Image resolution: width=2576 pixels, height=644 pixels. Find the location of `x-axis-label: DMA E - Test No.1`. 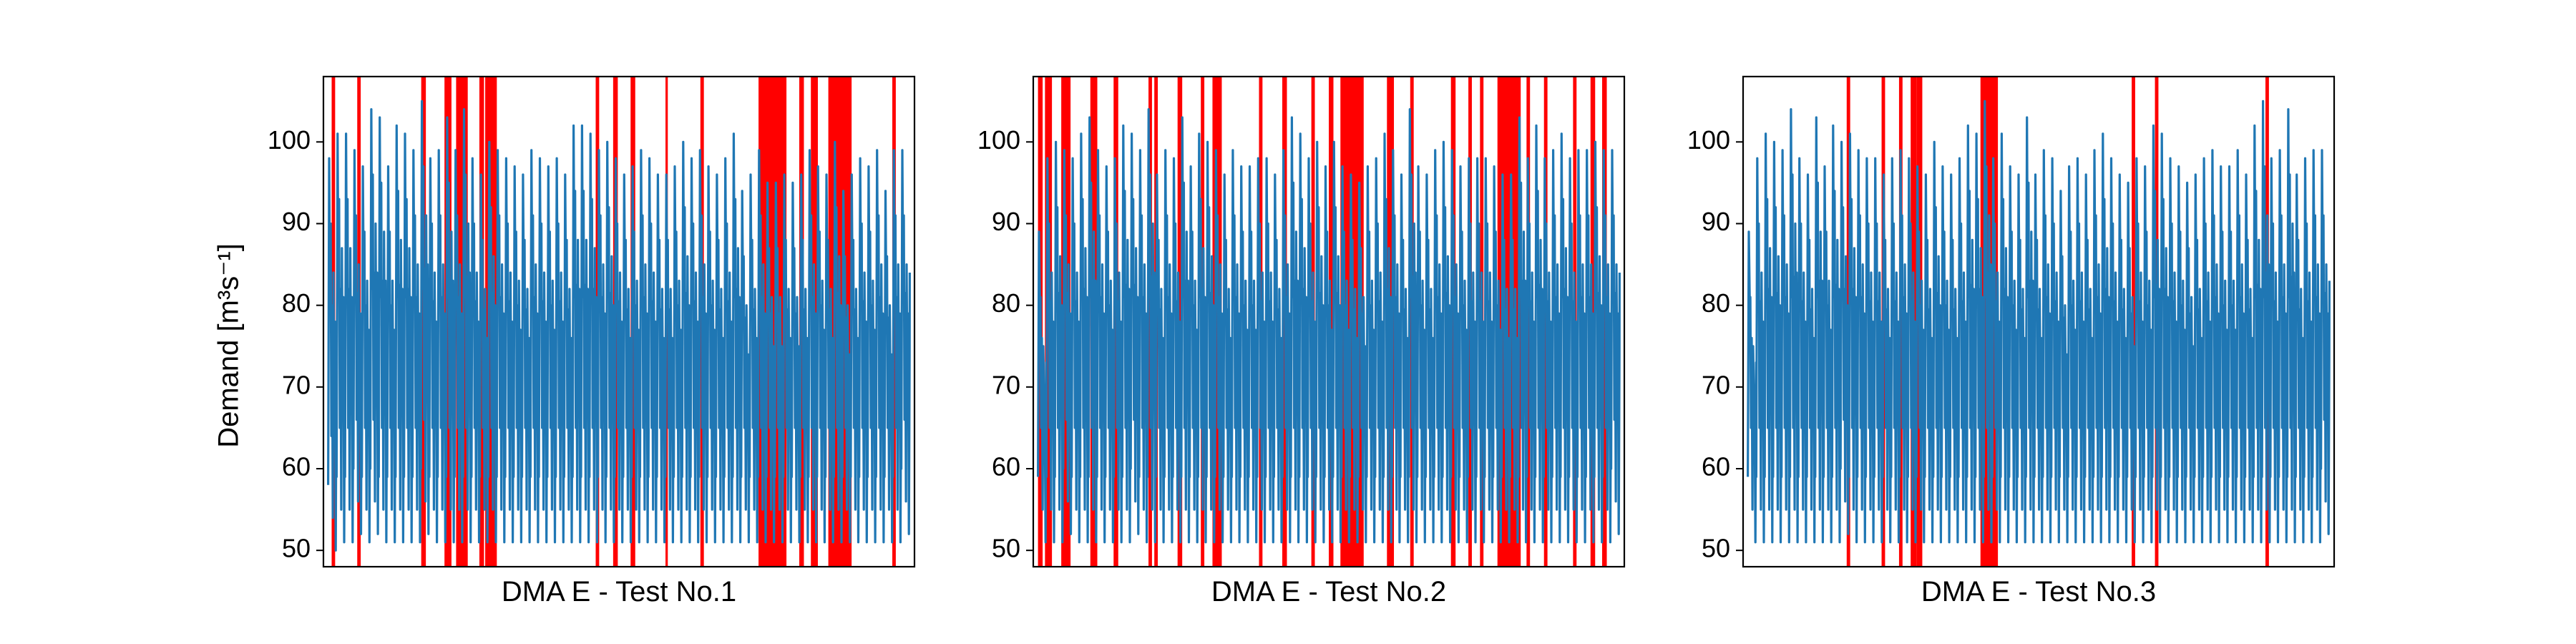

x-axis-label: DMA E - Test No.1 is located at coordinates (619, 592).